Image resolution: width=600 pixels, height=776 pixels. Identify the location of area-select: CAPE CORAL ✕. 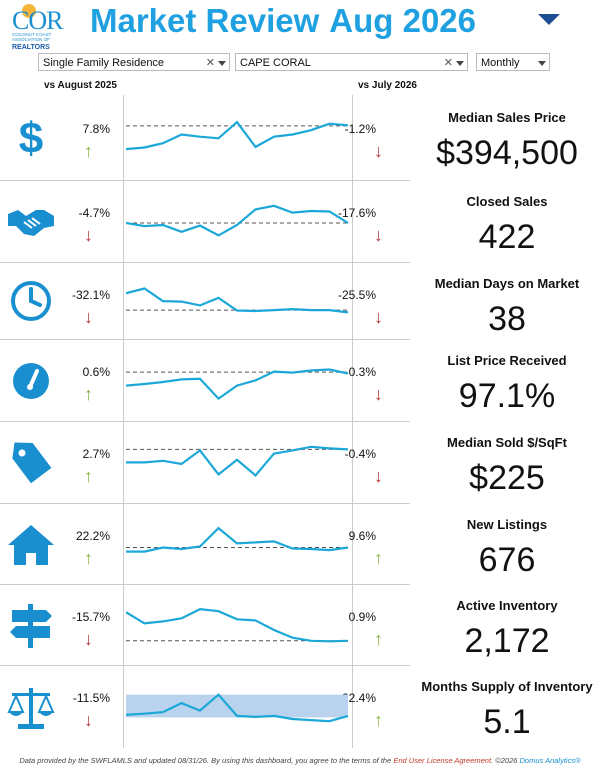
(351, 62).